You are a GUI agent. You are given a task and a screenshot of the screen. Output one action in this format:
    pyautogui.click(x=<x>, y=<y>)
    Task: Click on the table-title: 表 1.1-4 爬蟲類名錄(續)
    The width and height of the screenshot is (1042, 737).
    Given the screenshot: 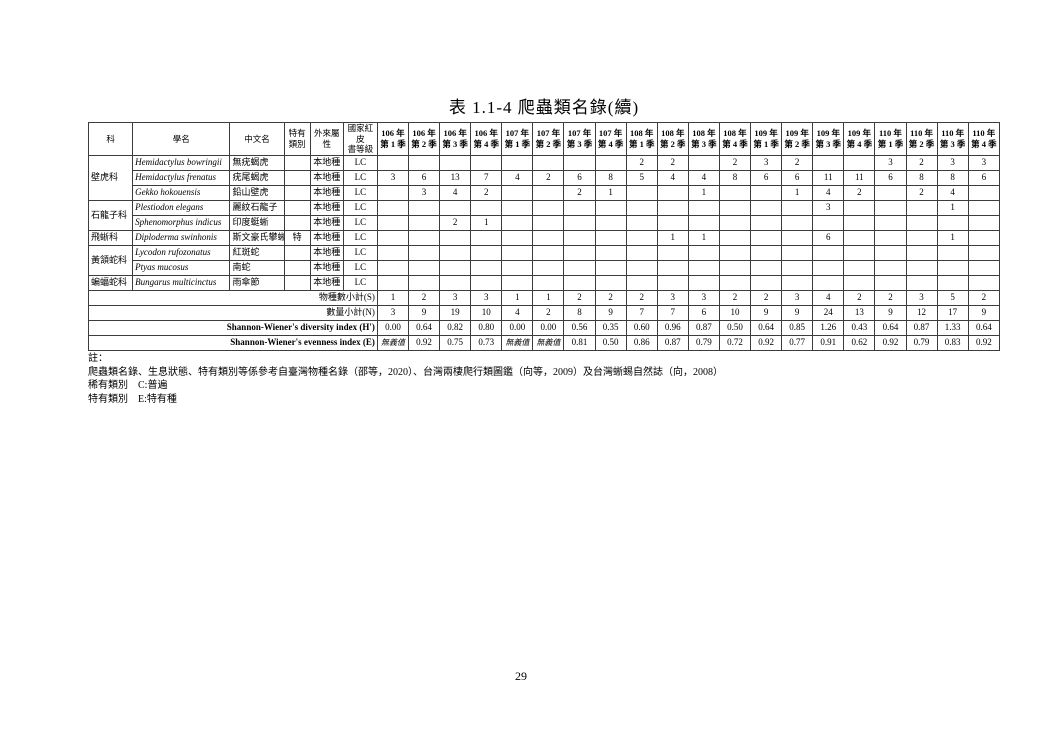 What is the action you would take?
    pyautogui.click(x=544, y=107)
    